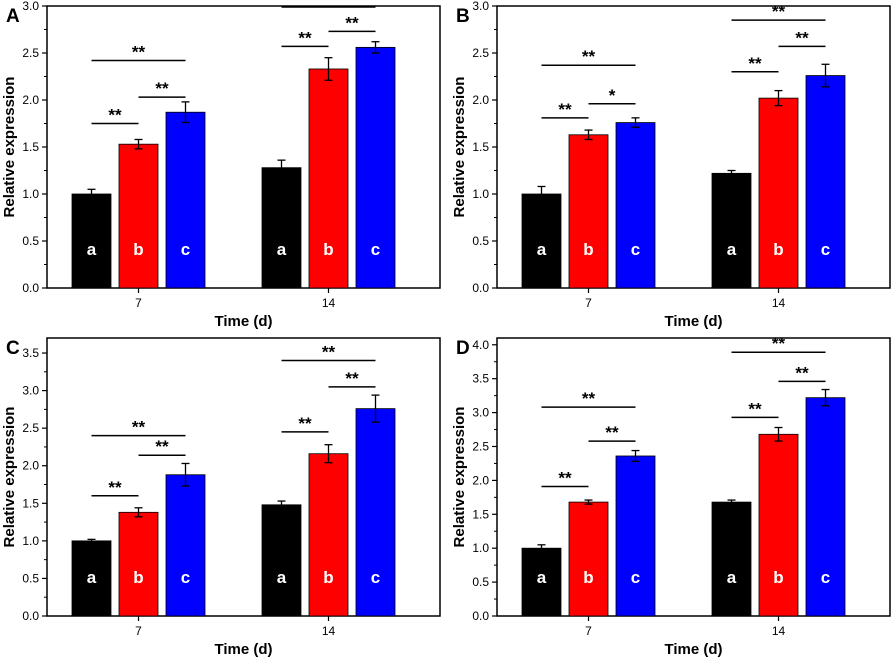  I want to click on panel-letter: B, so click(463, 16).